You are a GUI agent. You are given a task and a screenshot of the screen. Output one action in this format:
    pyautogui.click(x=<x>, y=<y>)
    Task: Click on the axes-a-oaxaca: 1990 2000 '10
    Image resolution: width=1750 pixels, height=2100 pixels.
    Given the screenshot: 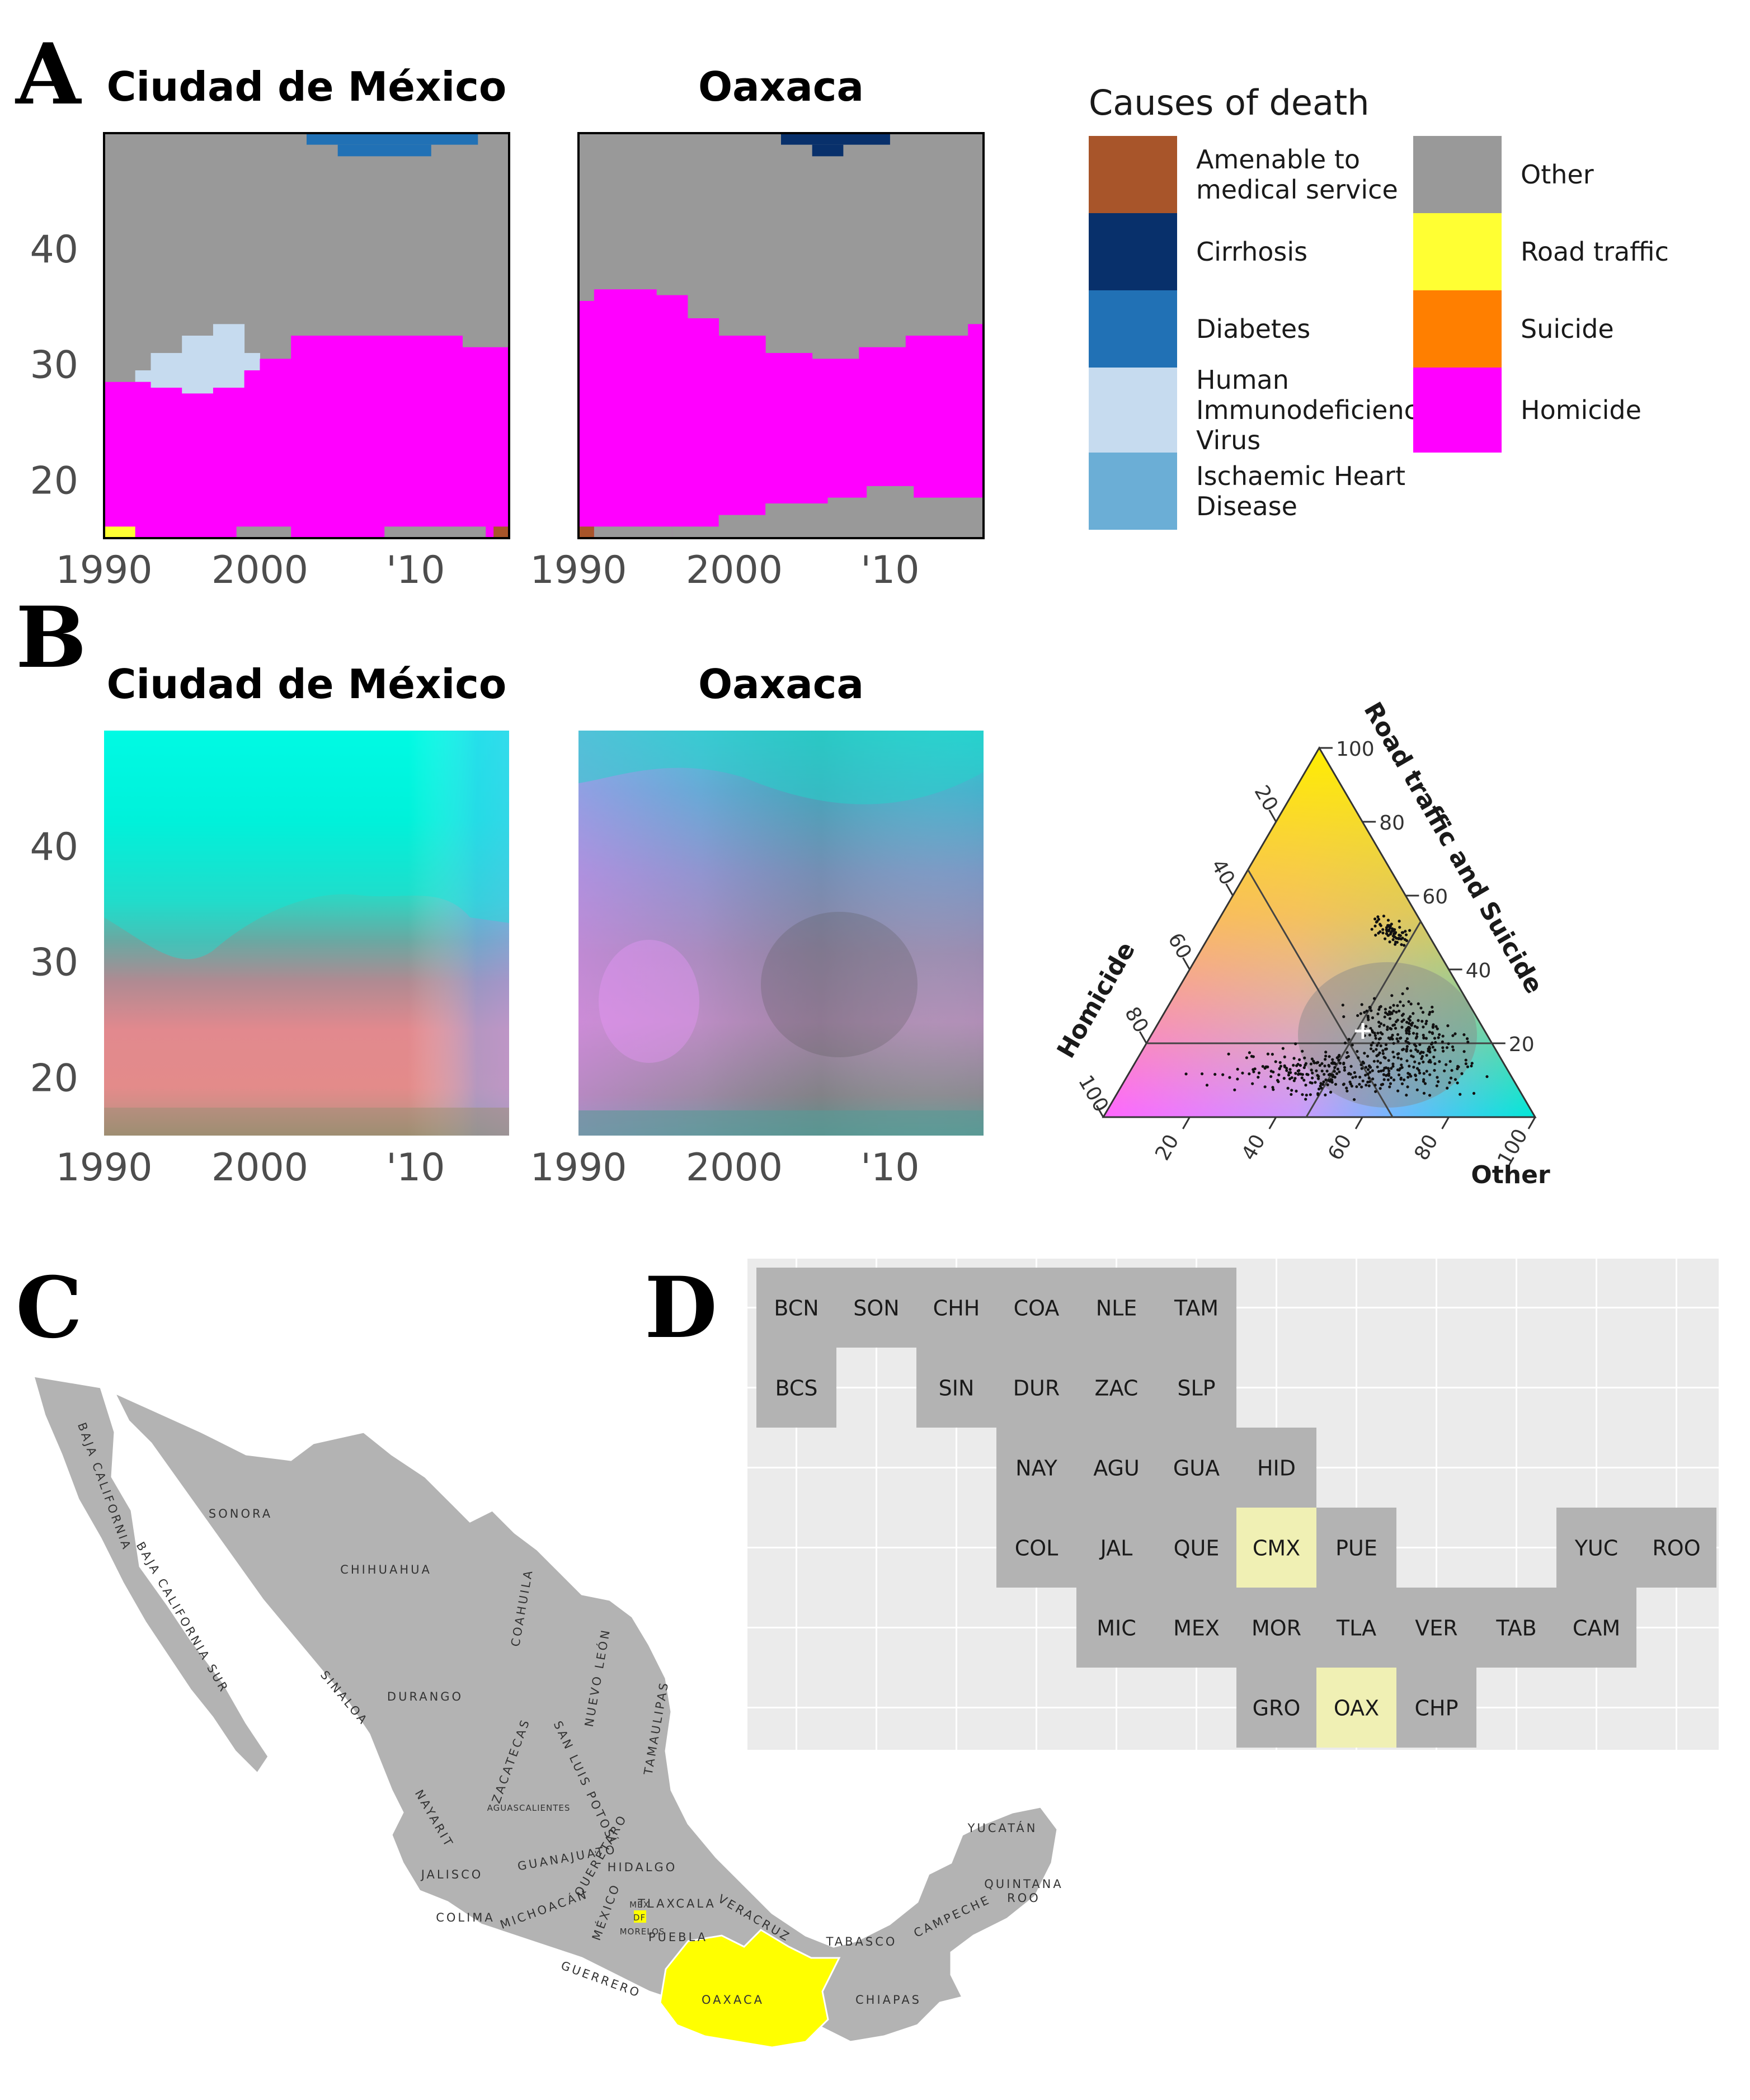 What is the action you would take?
    pyautogui.click(x=757, y=362)
    